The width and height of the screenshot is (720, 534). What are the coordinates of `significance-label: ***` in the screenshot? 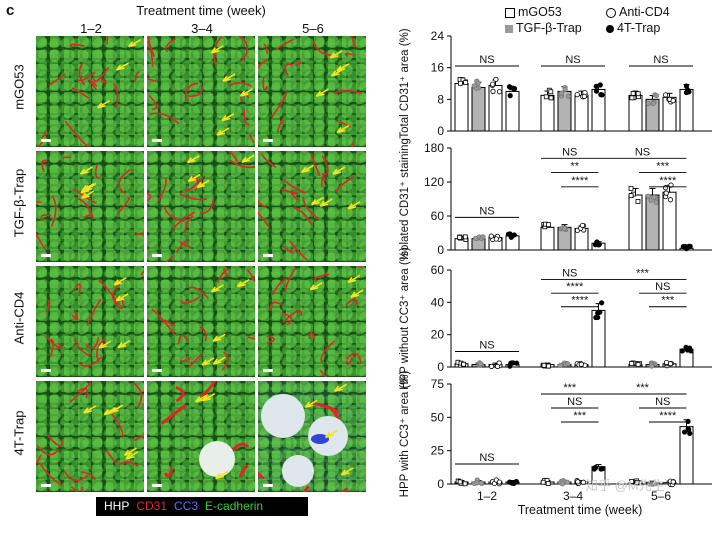 It's located at (668, 301).